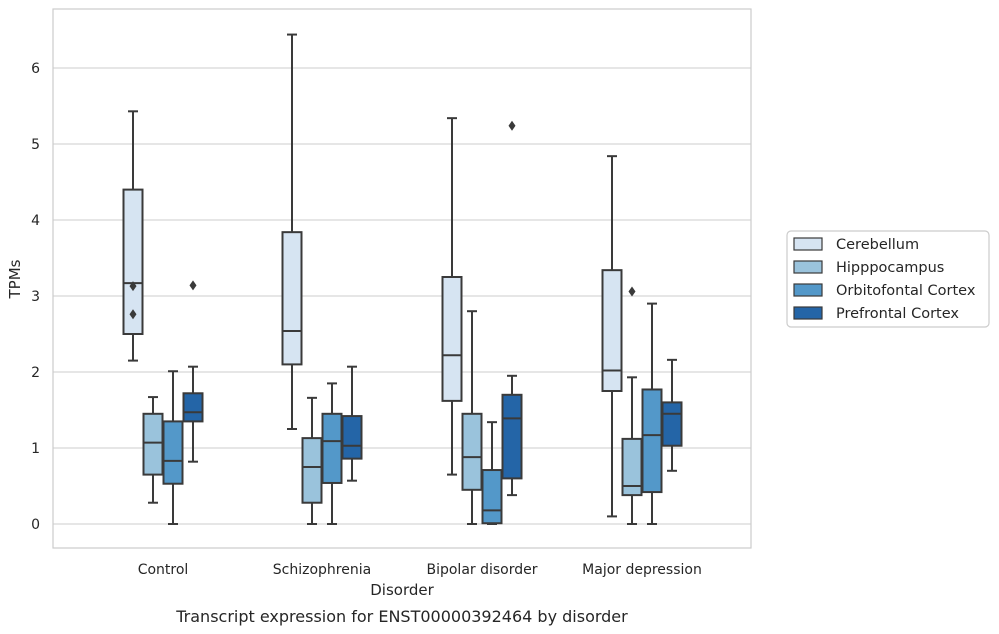 The height and width of the screenshot is (634, 999). I want to click on x-tick-label: Control, so click(163, 570).